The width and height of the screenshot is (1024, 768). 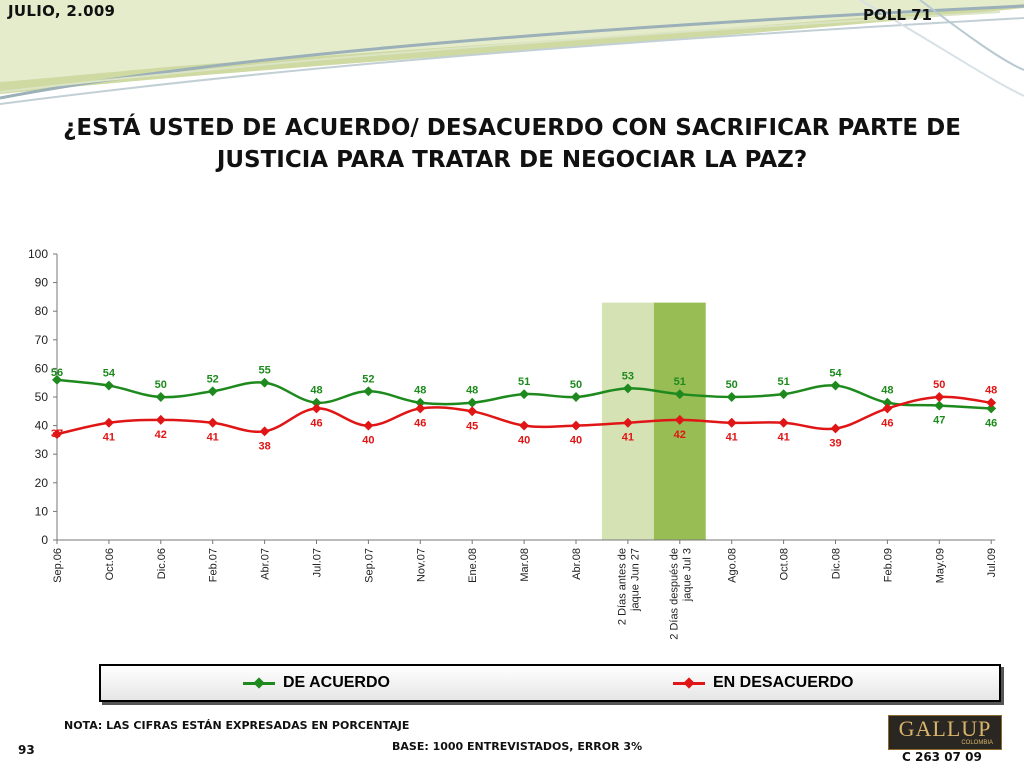 I want to click on page-number: 93, so click(x=26, y=750).